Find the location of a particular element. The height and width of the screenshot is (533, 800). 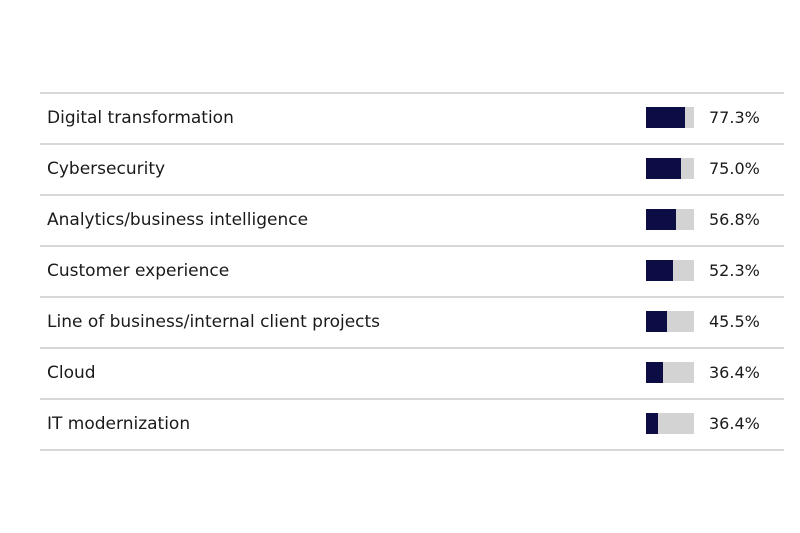

category-label: IT modernization is located at coordinates (119, 424).